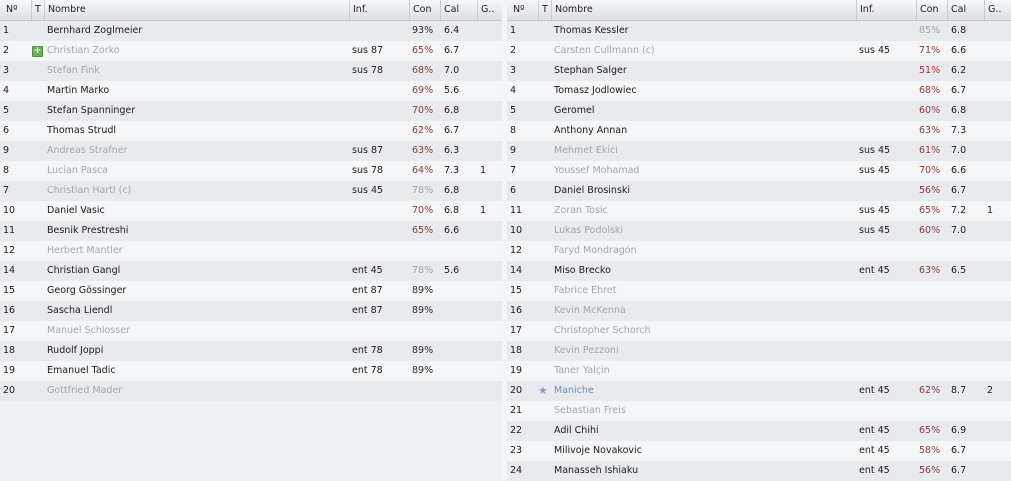 The width and height of the screenshot is (1011, 481). Describe the element at coordinates (9, 210) in the screenshot. I see `player-number: 10` at that location.